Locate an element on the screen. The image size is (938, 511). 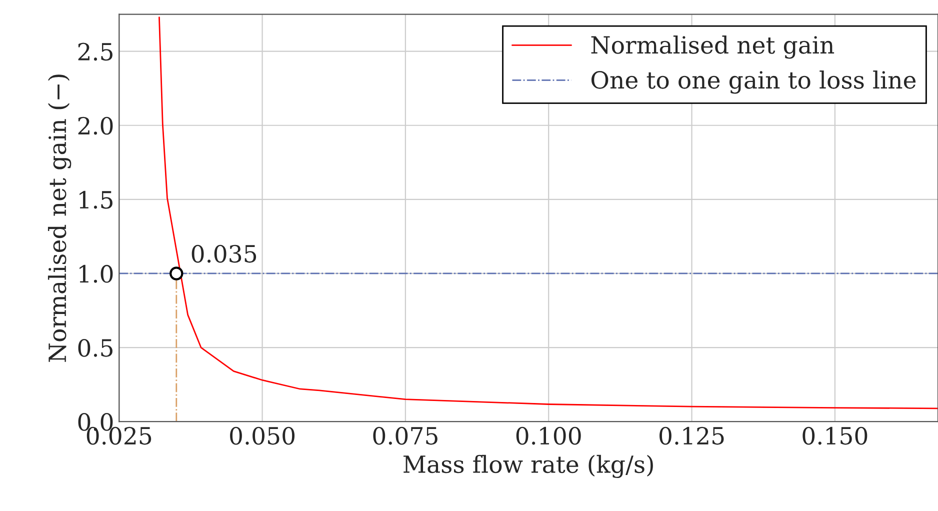
y-tick-label: 0.5 is located at coordinates (95, 347).